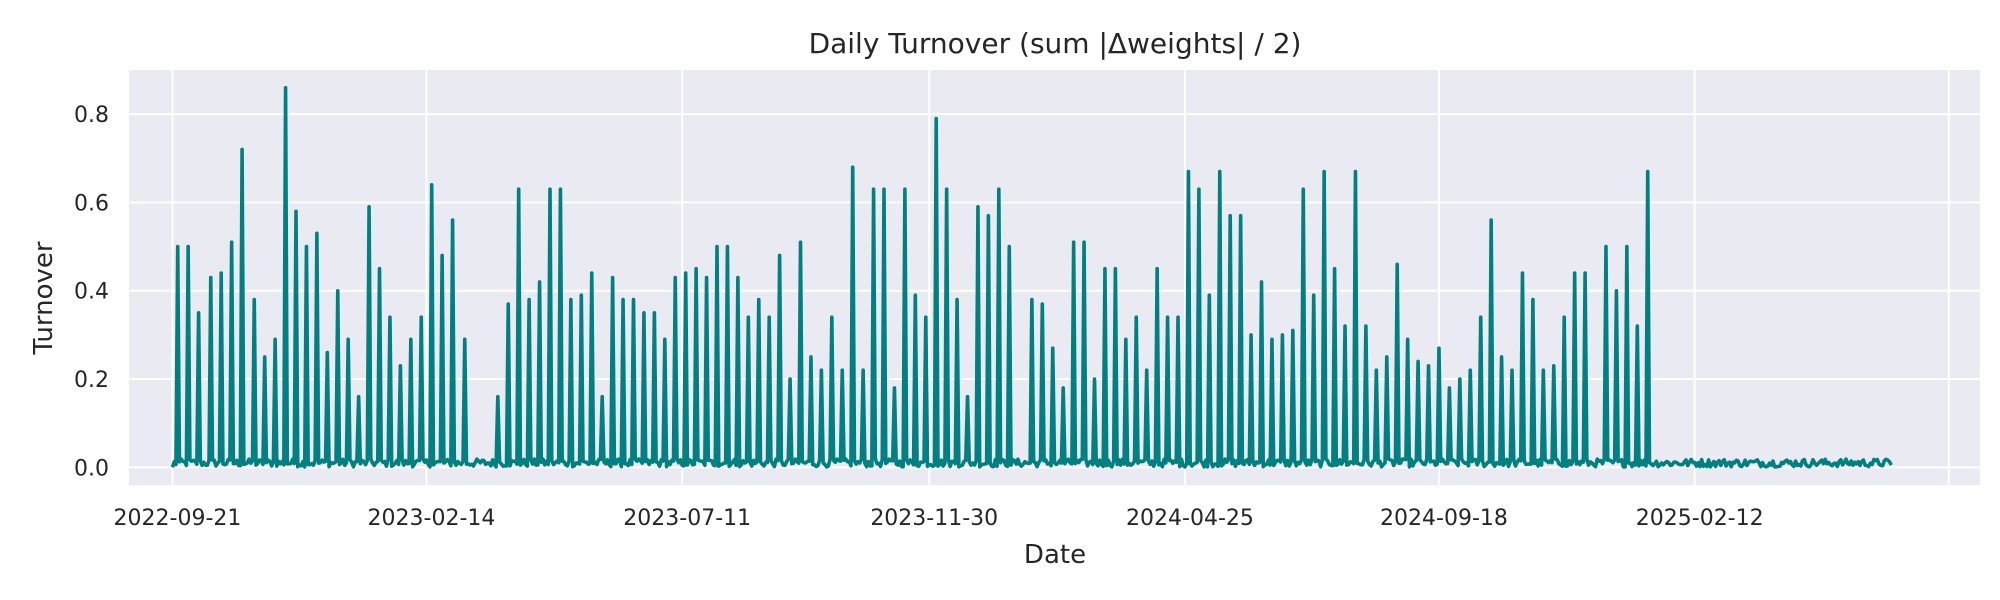  What do you see at coordinates (1055, 555) in the screenshot?
I see `x-axis-label: Date` at bounding box center [1055, 555].